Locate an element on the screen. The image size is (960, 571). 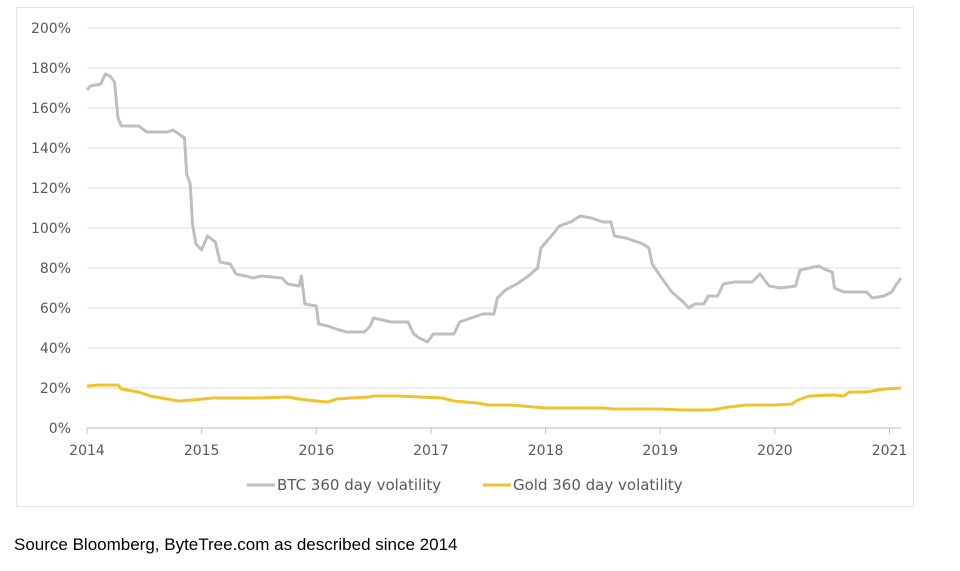
x-tick-label: 2016 is located at coordinates (316, 451).